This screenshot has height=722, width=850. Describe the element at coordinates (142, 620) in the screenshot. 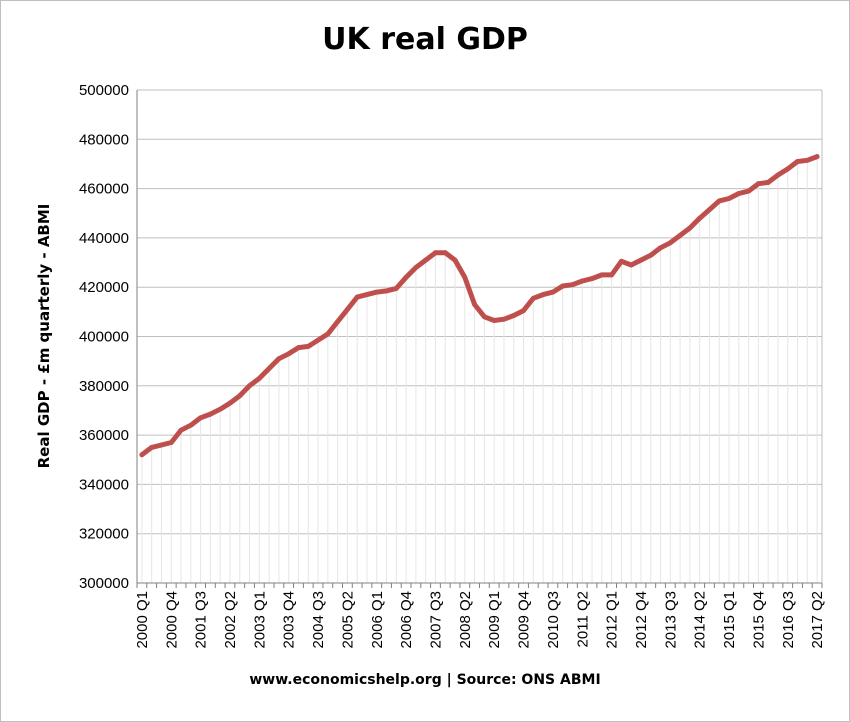

I see `x-tick-label: 2000 Q1` at that location.